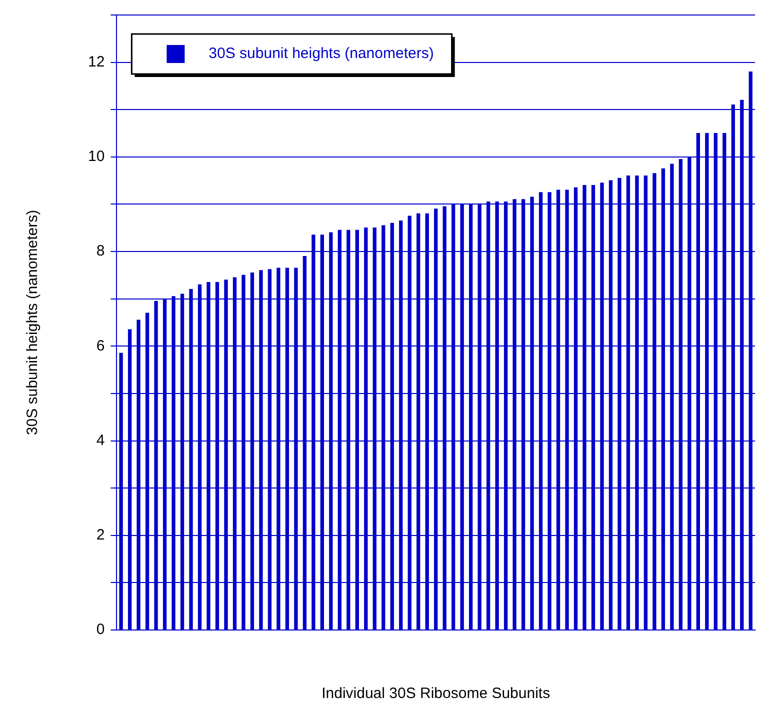 This screenshot has width=757, height=727. Describe the element at coordinates (100, 345) in the screenshot. I see `y-tick-label: 6` at that location.